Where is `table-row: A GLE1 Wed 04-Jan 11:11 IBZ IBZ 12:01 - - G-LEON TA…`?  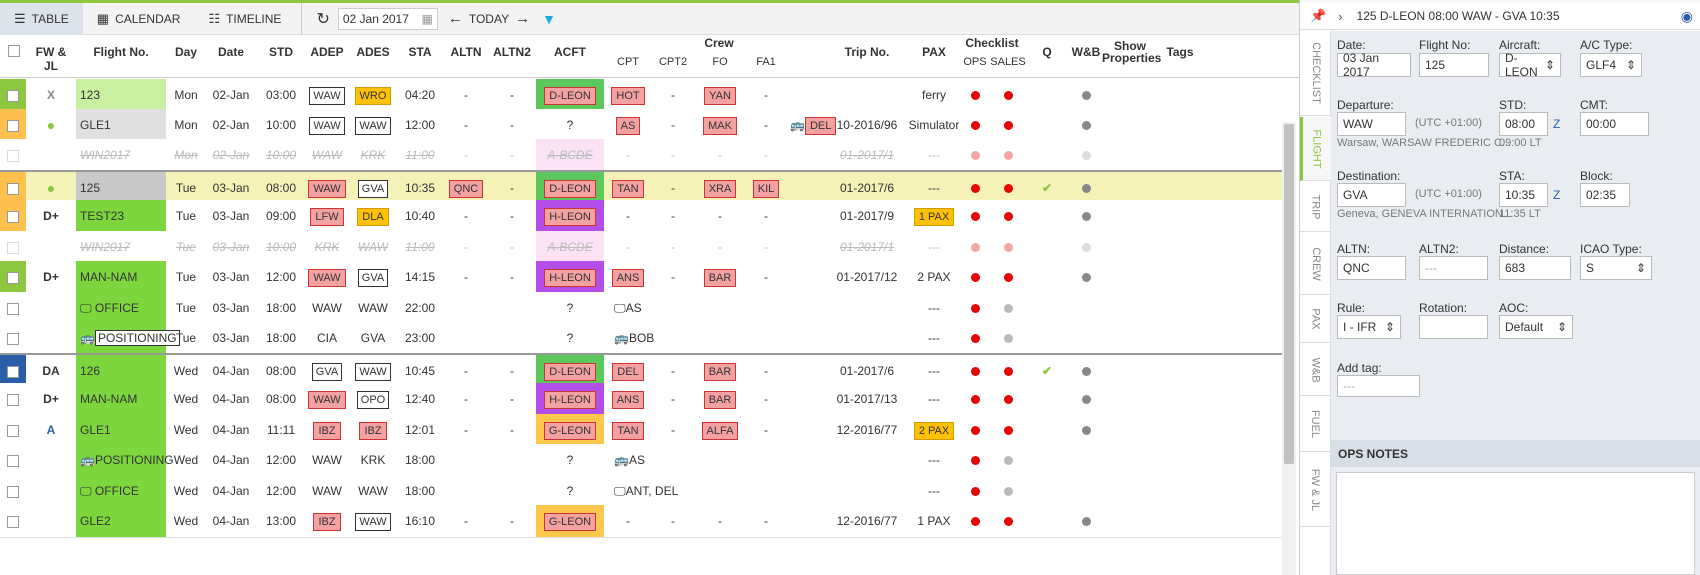
table-row: A GLE1 Wed 04-Jan 11:11 IBZ IBZ 12:01 - - G-LEON TA… is located at coordinates (641, 430).